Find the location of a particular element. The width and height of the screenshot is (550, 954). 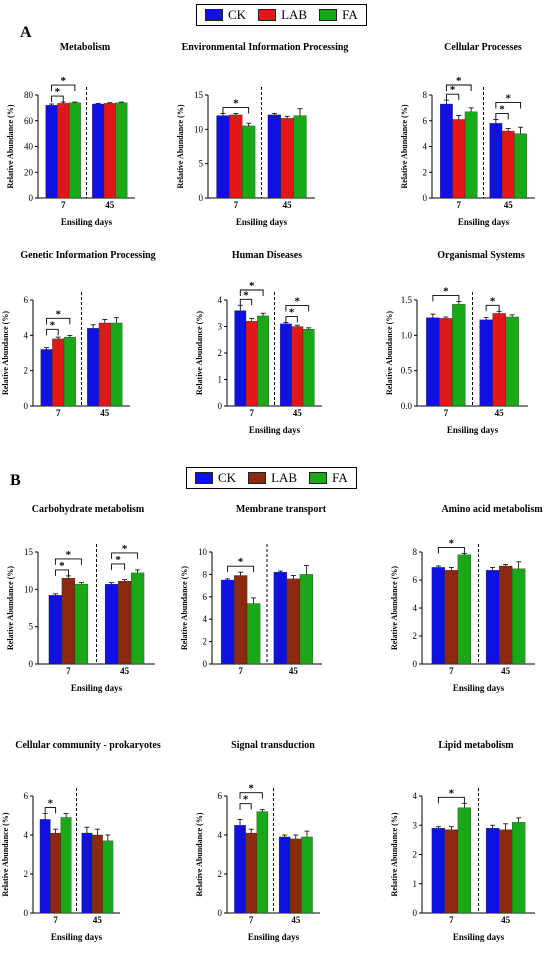

legend-item-lab: LAB is located at coordinates (282, 15).